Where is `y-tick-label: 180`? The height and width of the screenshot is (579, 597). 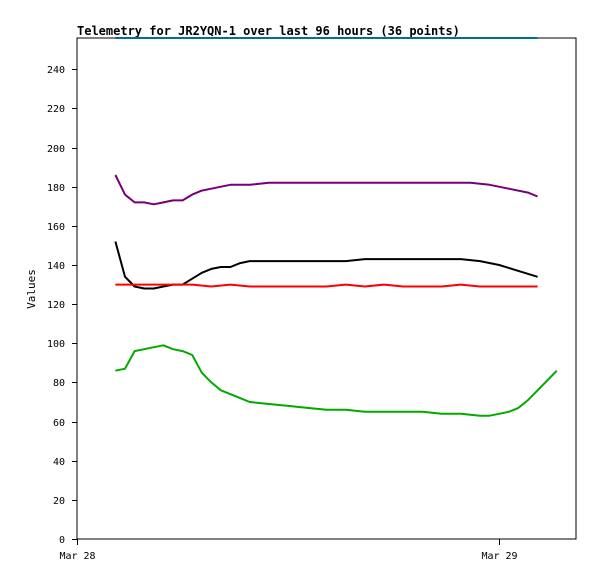 y-tick-label: 180 is located at coordinates (56, 188).